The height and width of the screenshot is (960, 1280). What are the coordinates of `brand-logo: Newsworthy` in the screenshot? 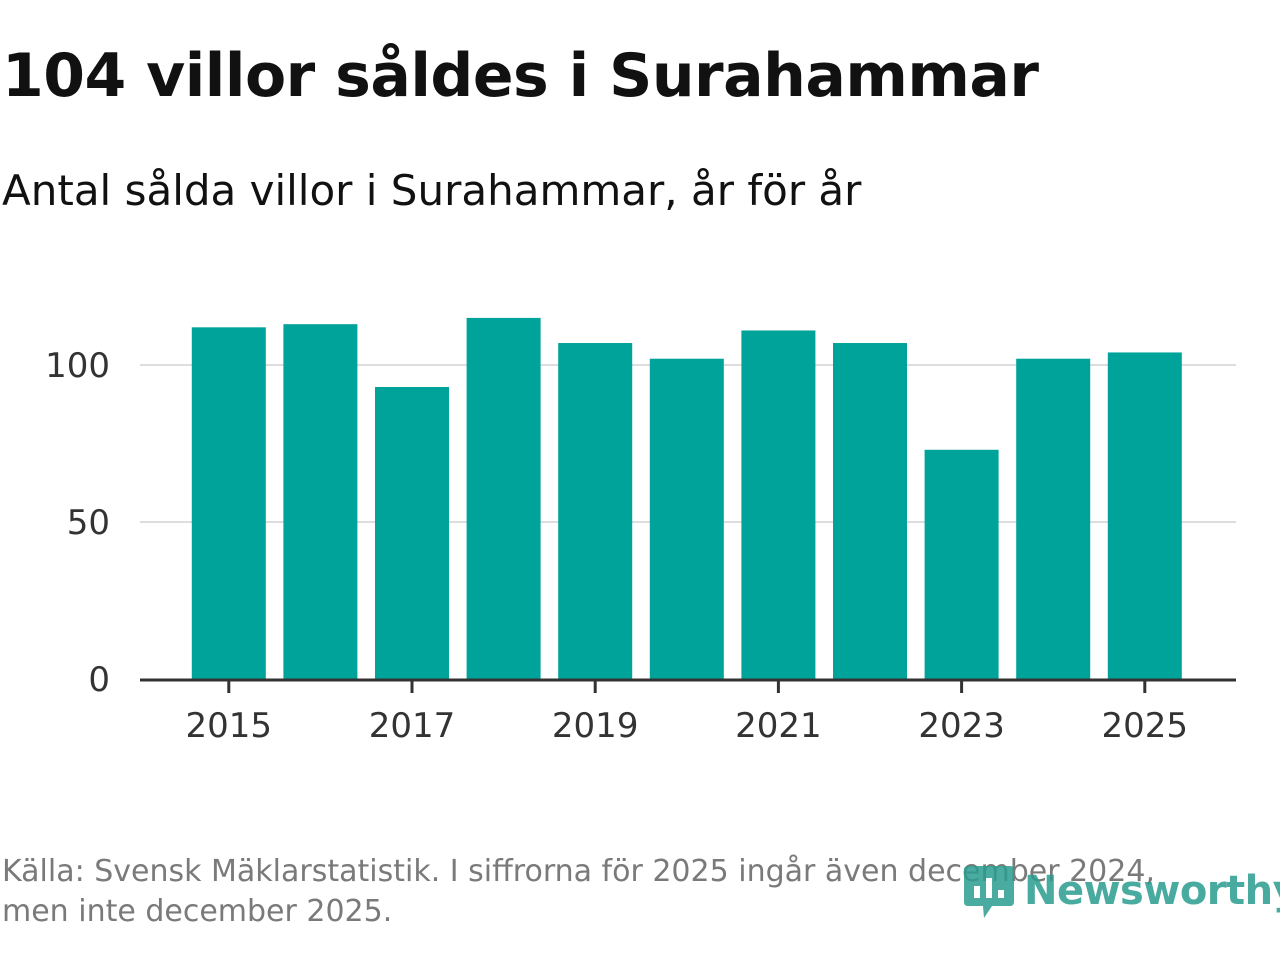 It's located at (1121, 891).